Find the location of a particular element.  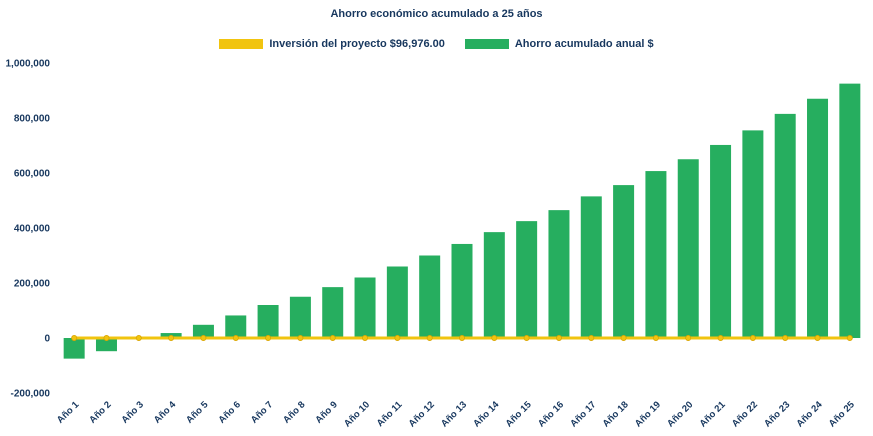

legend-label-savings: Ahorro acumulado anual $ is located at coordinates (584, 44).